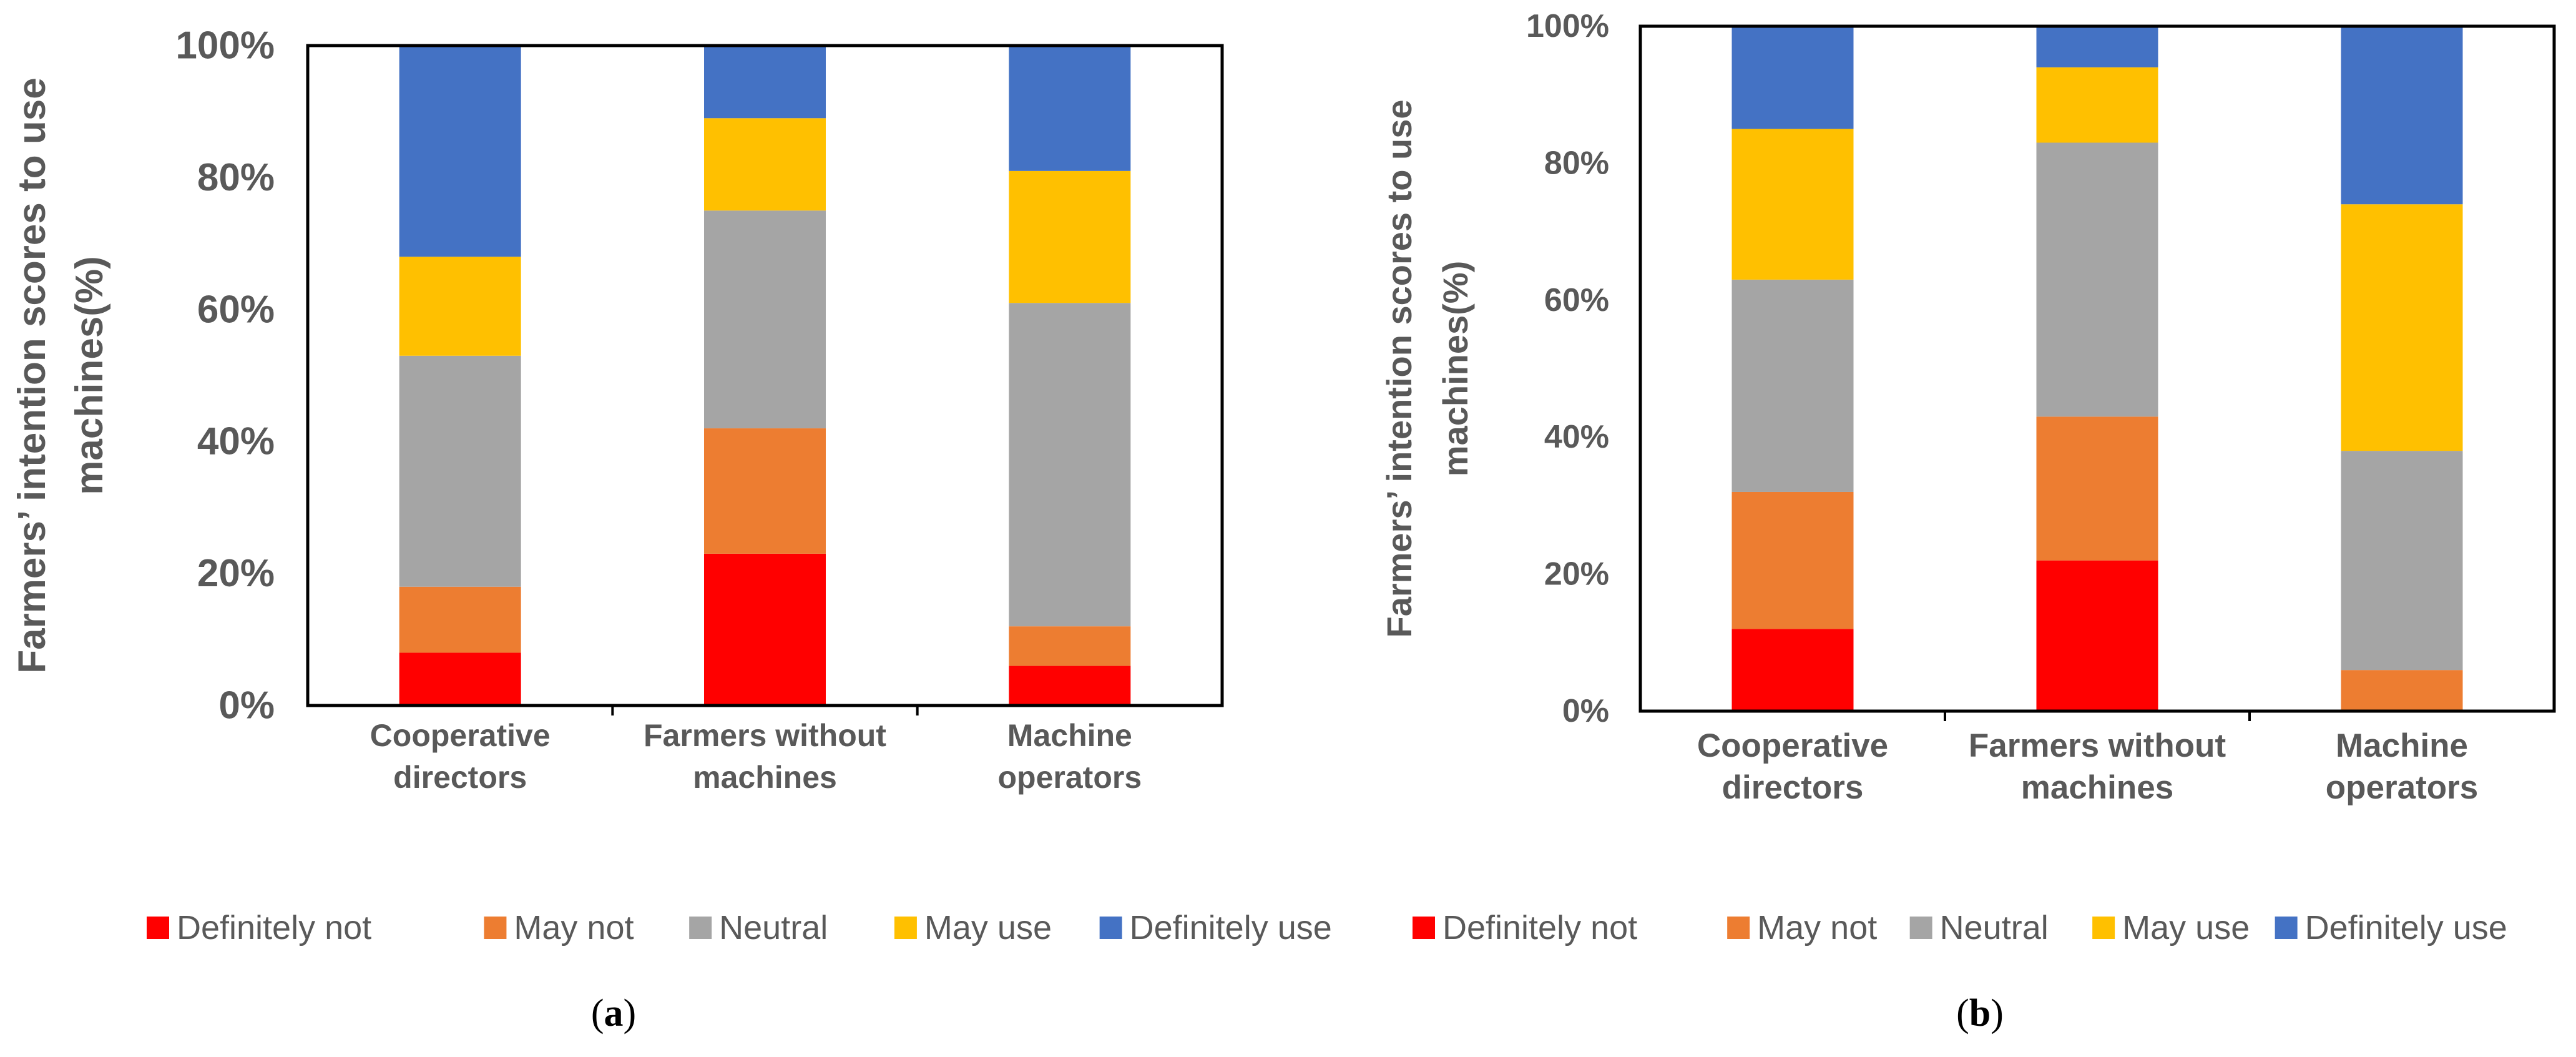  I want to click on panel-label-letter: b, so click(1980, 1013).